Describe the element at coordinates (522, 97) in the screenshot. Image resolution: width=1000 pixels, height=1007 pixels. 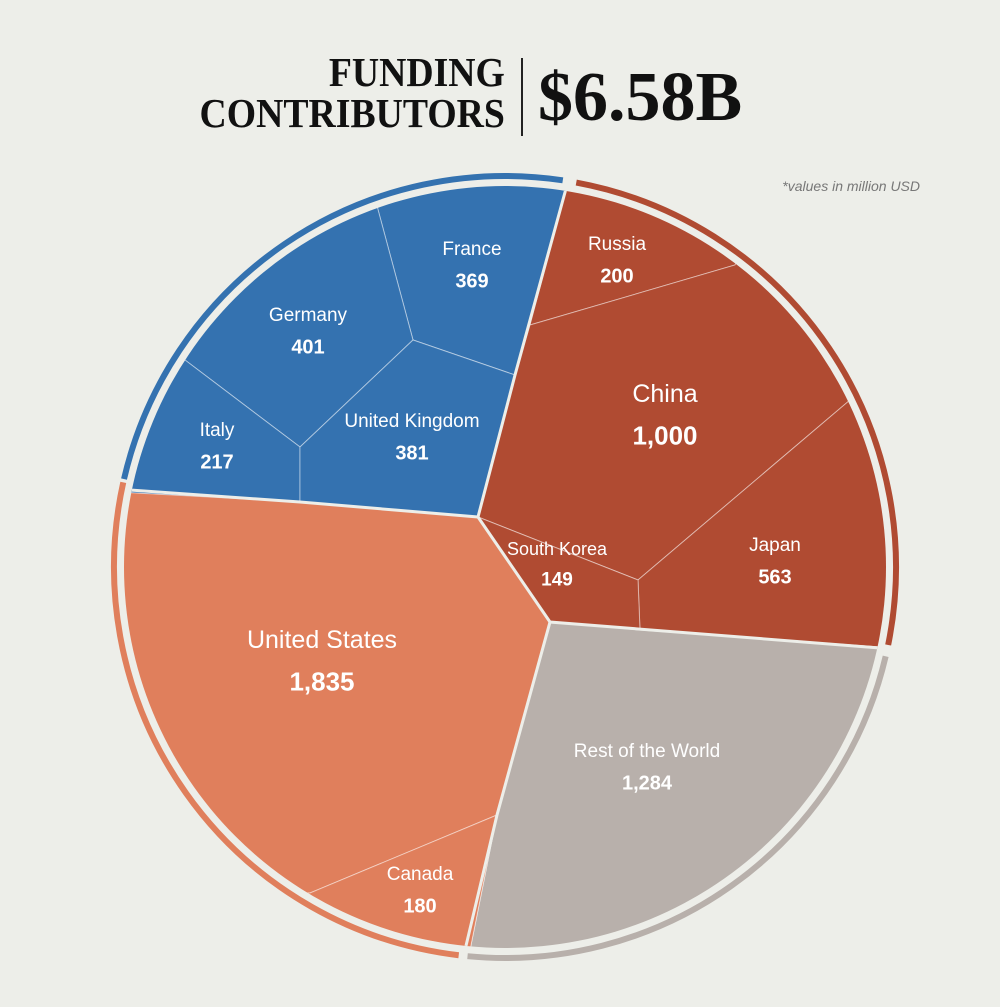
I see `title-divider` at that location.